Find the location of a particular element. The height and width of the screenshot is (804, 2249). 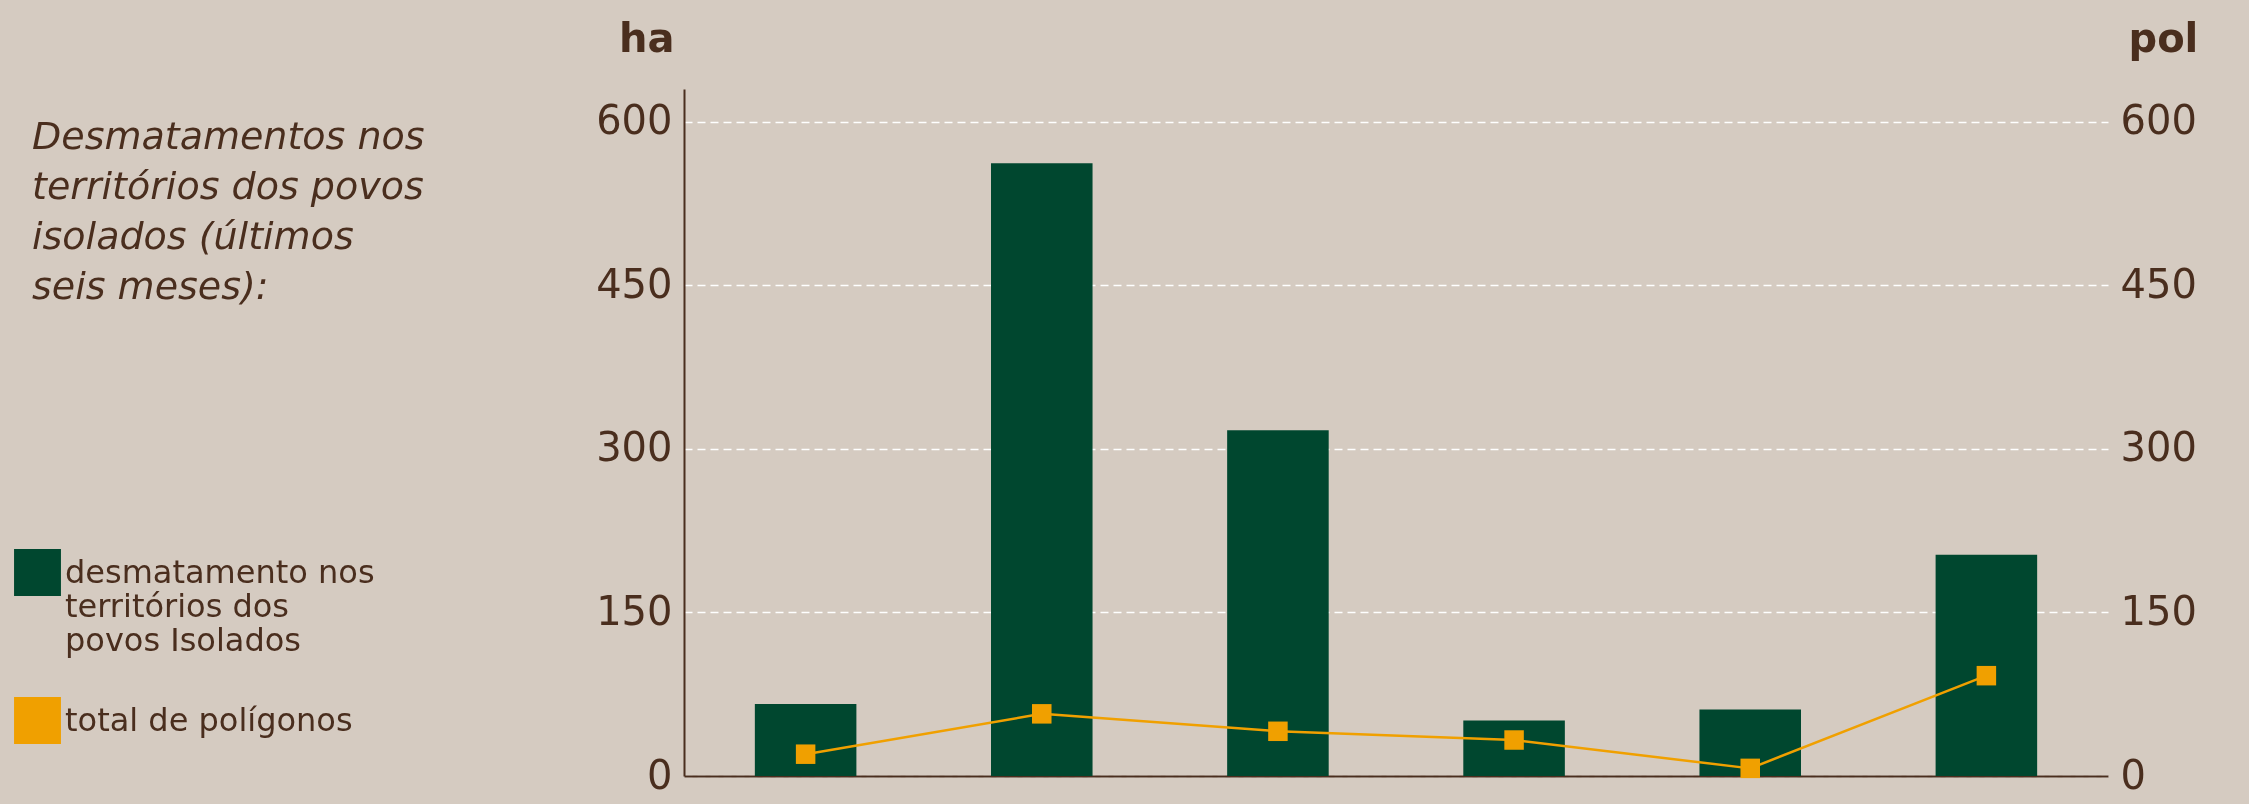

legend-label: desmatamento nos territórios dos povos Isolados is located at coordinates (220, 605).